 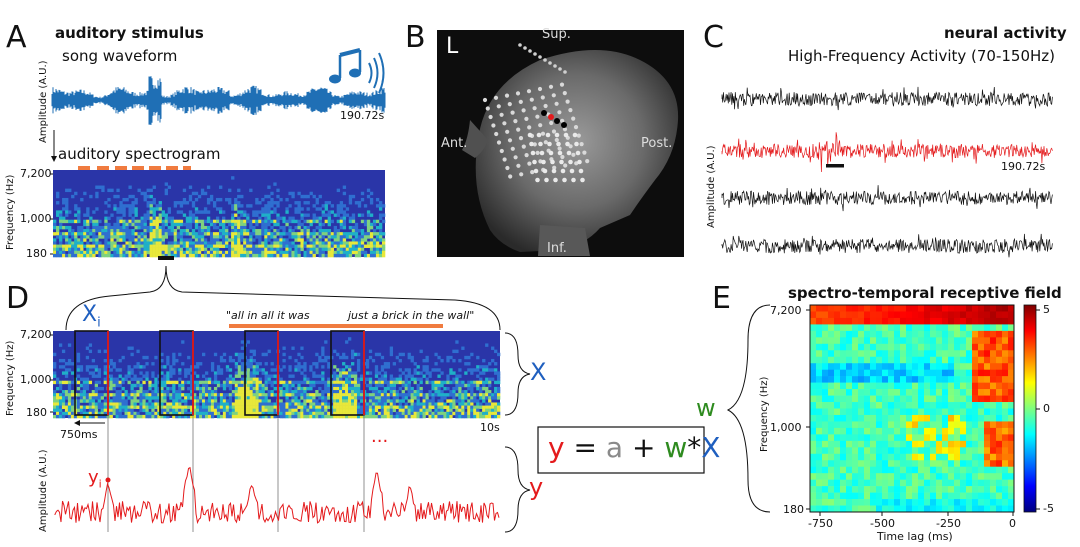 What do you see at coordinates (277, 495) in the screenshot?
I see `response-trace` at bounding box center [277, 495].